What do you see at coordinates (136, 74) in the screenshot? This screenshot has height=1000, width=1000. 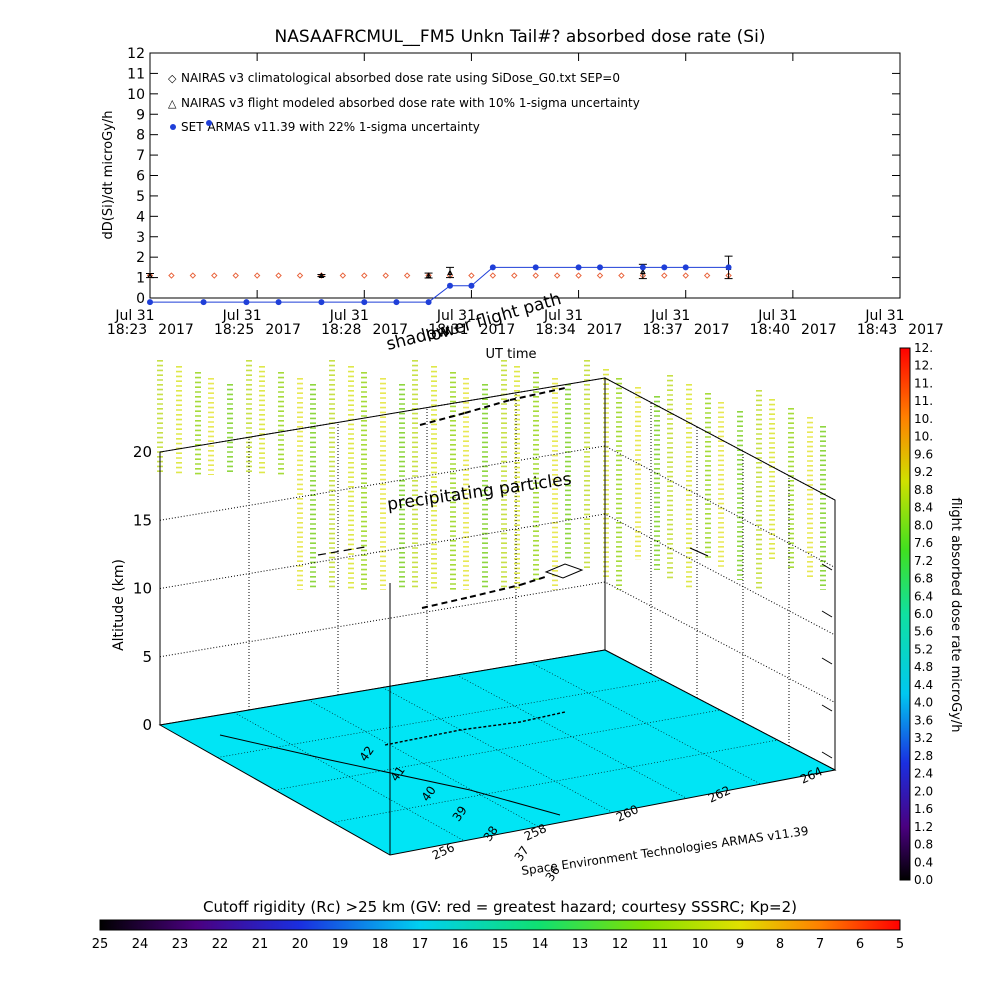 I see `top-y-tick-label: 11` at bounding box center [136, 74].